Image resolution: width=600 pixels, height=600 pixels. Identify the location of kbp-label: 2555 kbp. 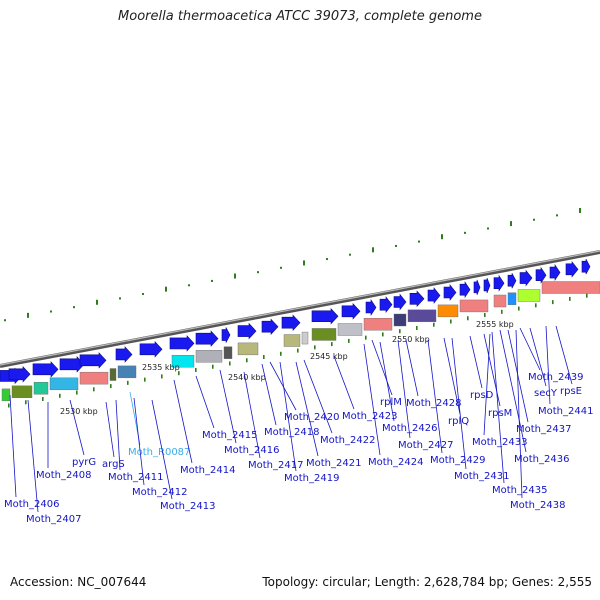
(495, 324).